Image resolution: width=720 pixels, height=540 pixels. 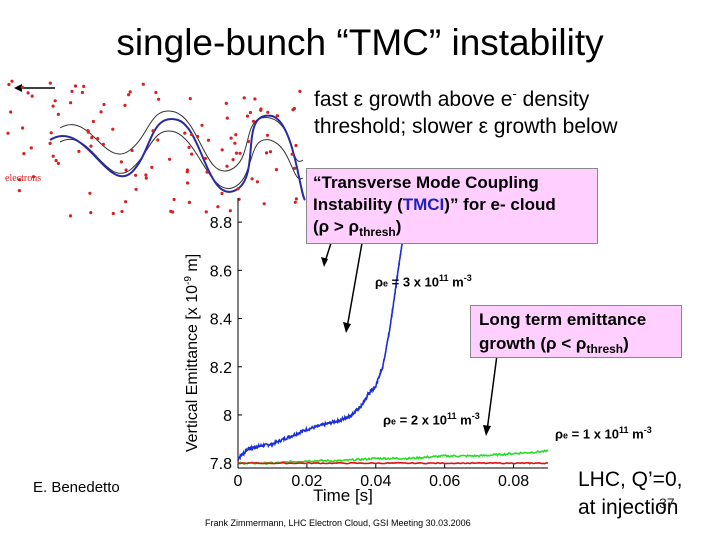 What do you see at coordinates (444, 481) in the screenshot?
I see `x-tick-label: 0.06` at bounding box center [444, 481].